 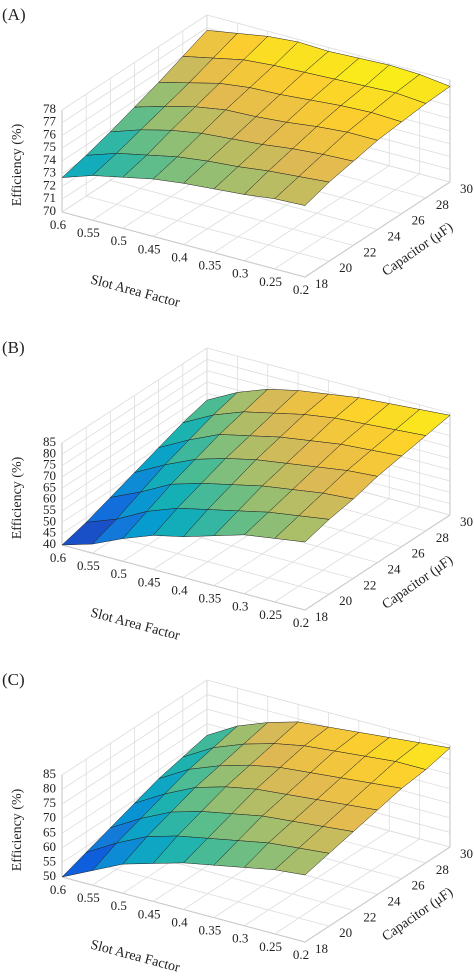 What do you see at coordinates (14, 14) in the screenshot?
I see `panel-title: (A)` at bounding box center [14, 14].